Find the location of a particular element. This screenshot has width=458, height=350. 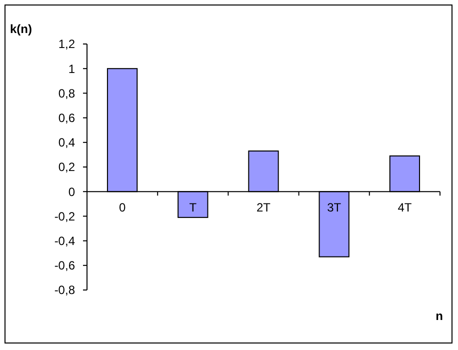

y-tick-label: 1 is located at coordinates (72, 69).